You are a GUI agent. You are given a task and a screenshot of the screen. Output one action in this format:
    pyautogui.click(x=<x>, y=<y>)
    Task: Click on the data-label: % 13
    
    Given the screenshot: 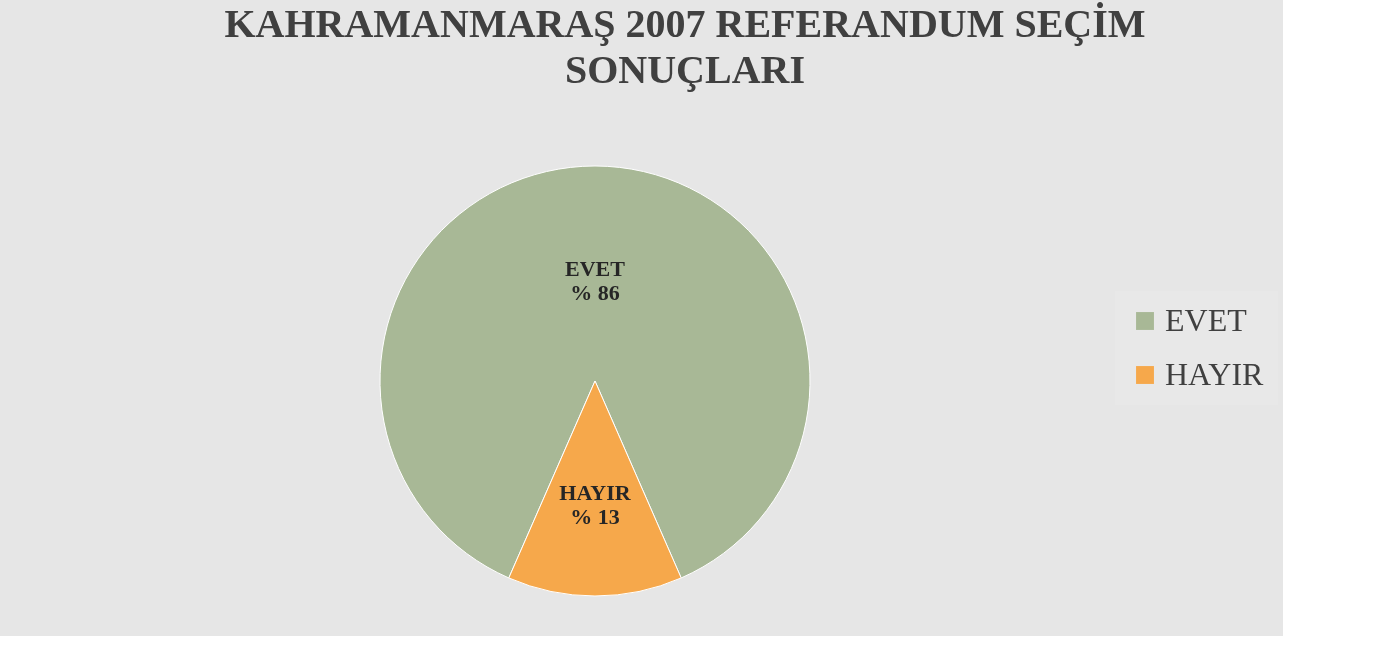 What is the action you would take?
    pyautogui.click(x=595, y=516)
    